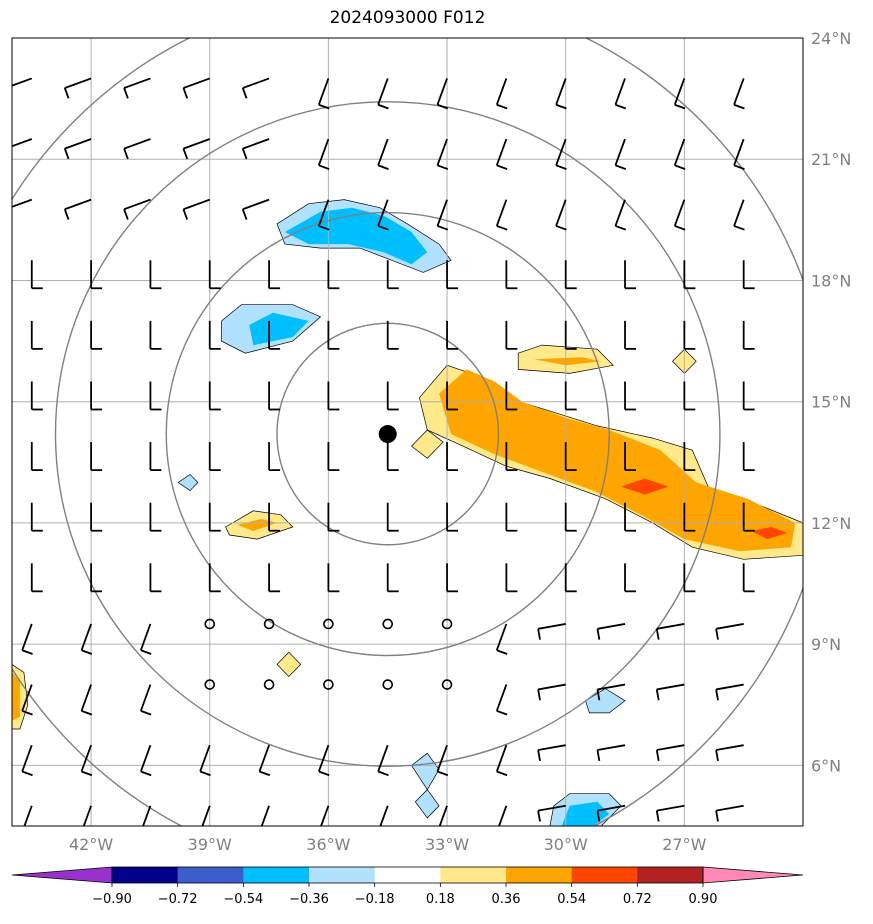 Image resolution: width=873 pixels, height=924 pixels. What do you see at coordinates (178, 899) in the screenshot?
I see `colorbar-tick-label: −0.72` at bounding box center [178, 899].